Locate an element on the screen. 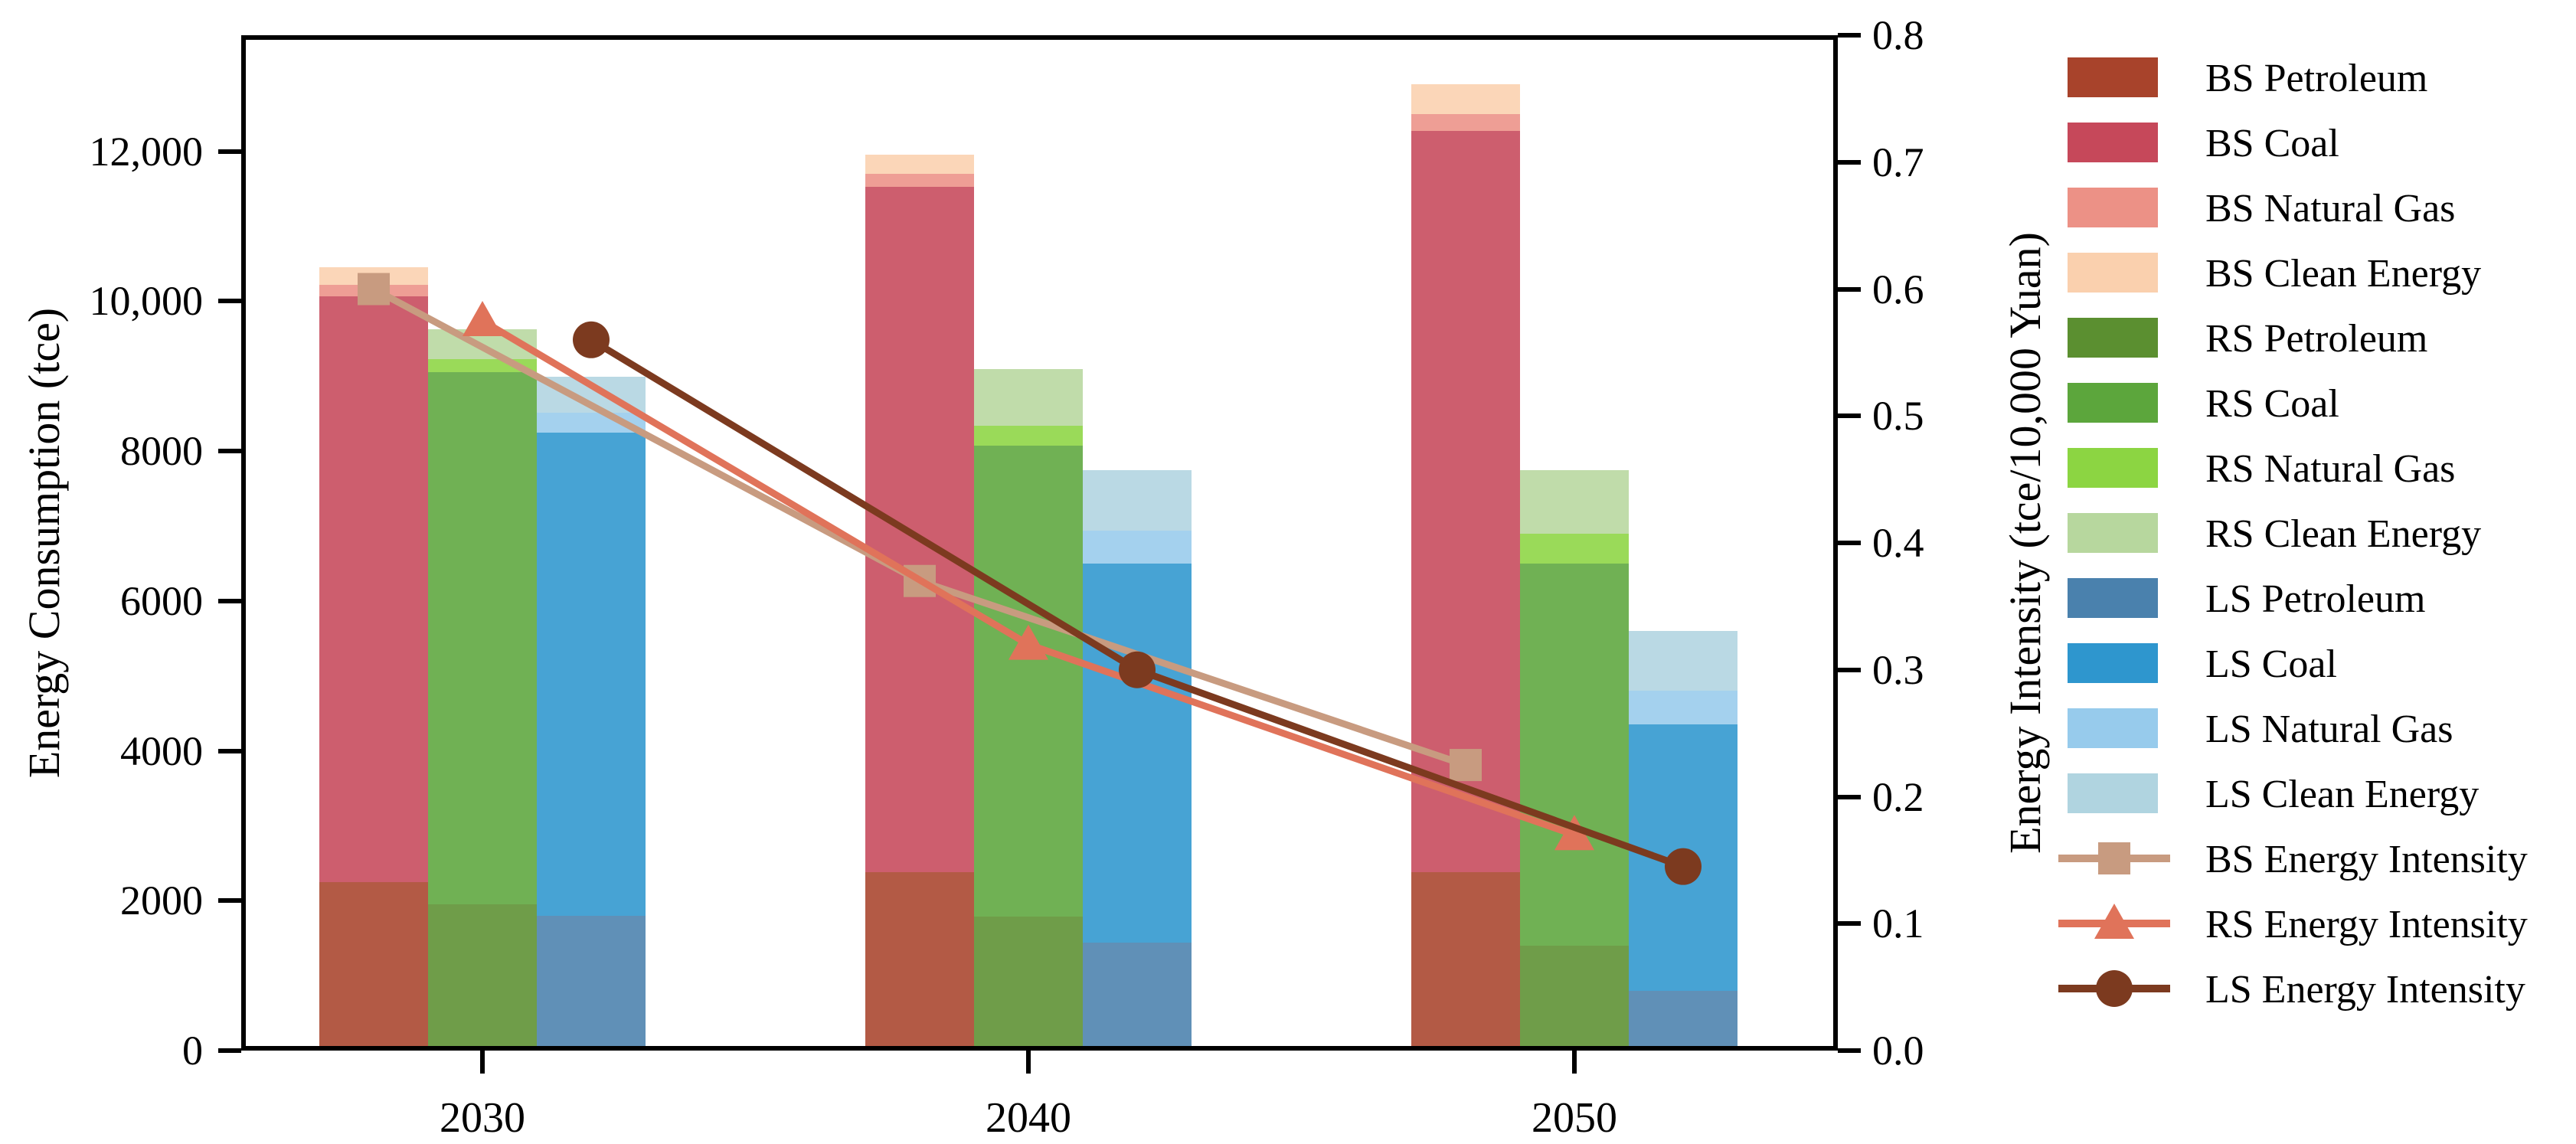  right-tick-label: 0.4 is located at coordinates (1898, 543).